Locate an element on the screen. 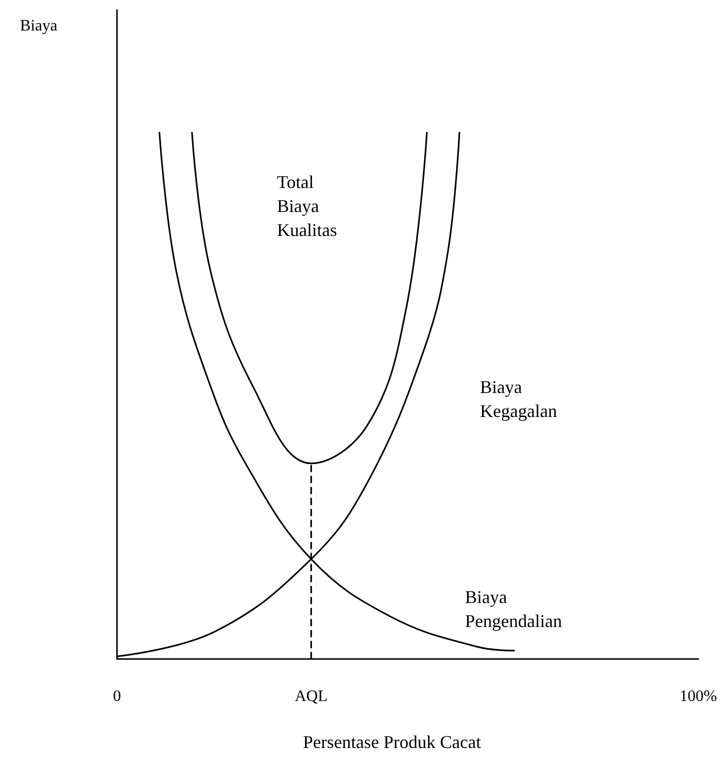  x-tick-label: AQL is located at coordinates (311, 696).